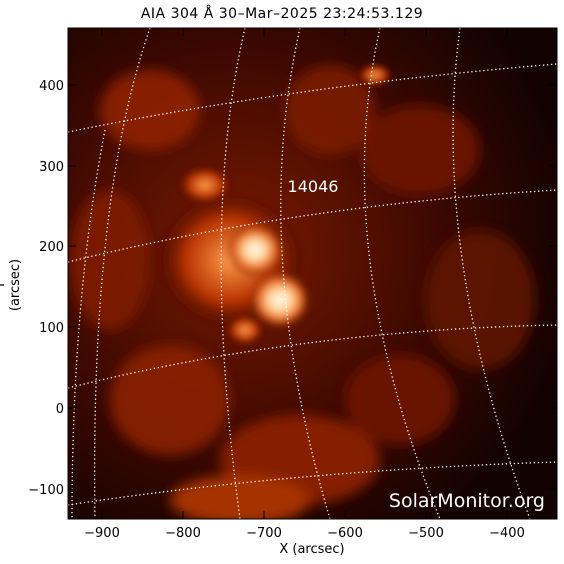 This screenshot has height=564, width=564. What do you see at coordinates (46, 490) in the screenshot?
I see `y-tick-label: −100` at bounding box center [46, 490].